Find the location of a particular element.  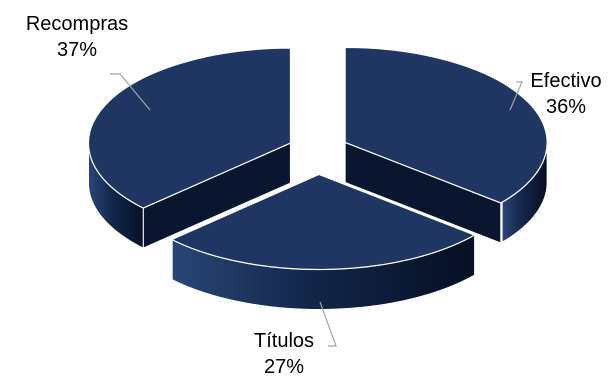

leader-line-titulos is located at coordinates (328, 324).